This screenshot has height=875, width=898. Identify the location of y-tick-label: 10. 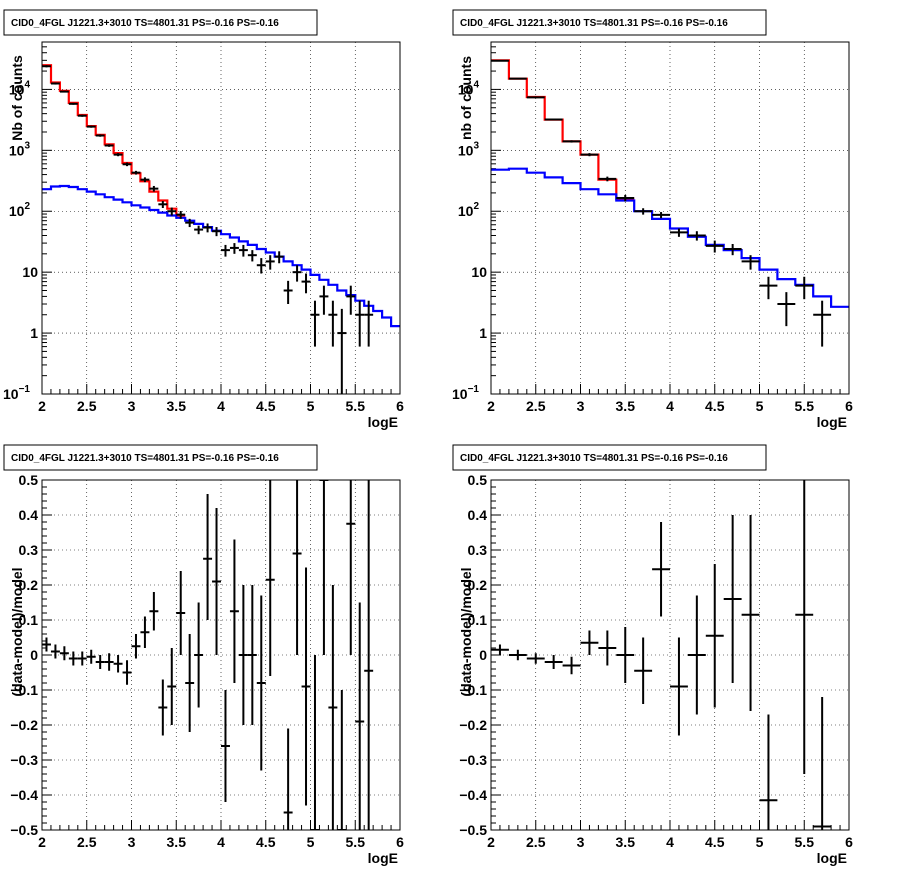
(479, 272).